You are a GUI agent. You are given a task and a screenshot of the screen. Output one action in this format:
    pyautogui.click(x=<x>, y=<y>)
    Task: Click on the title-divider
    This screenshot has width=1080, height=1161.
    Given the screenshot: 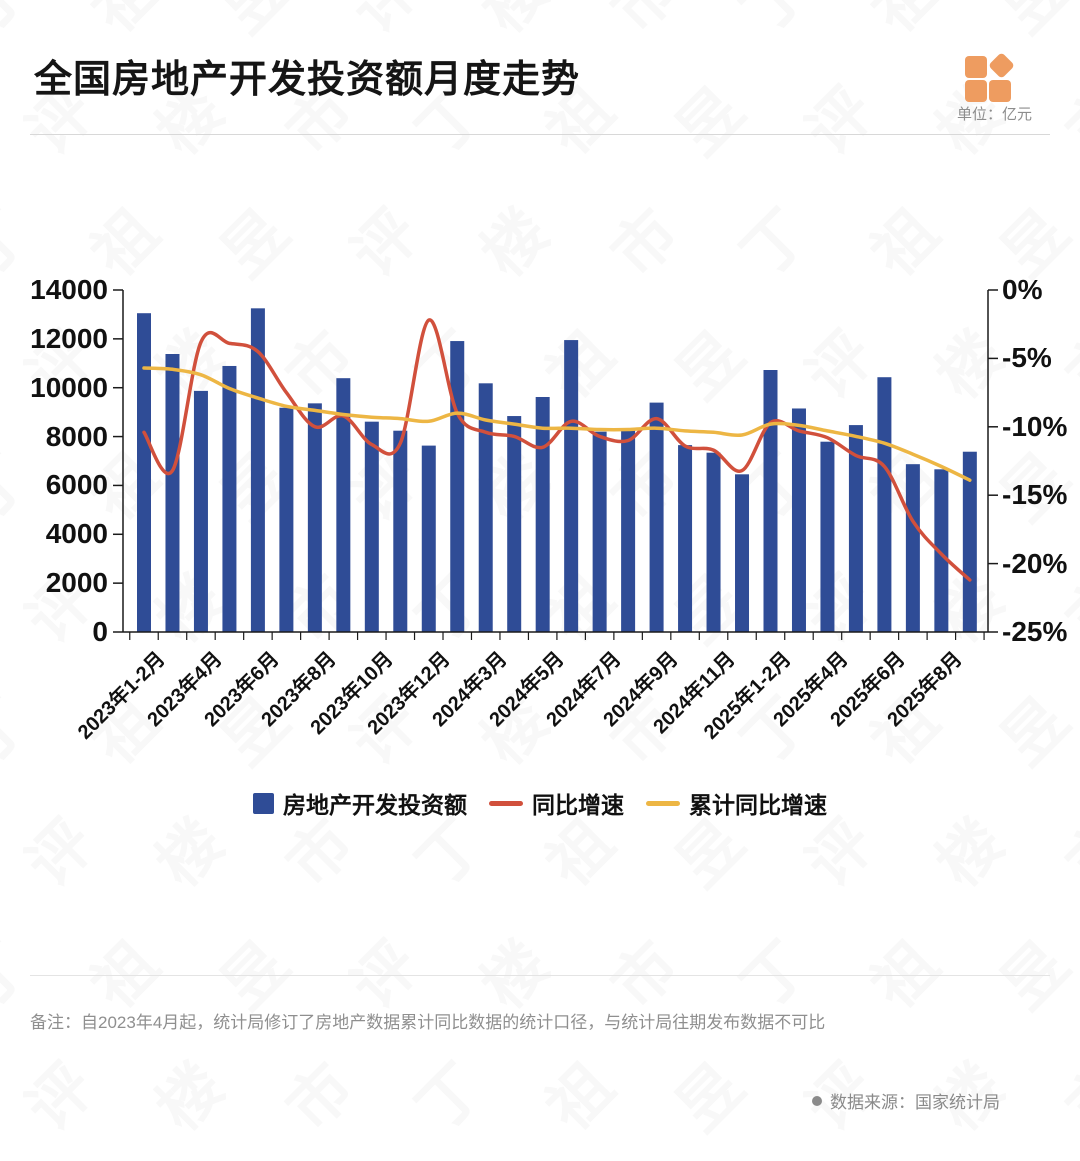 What is the action you would take?
    pyautogui.click(x=540, y=134)
    